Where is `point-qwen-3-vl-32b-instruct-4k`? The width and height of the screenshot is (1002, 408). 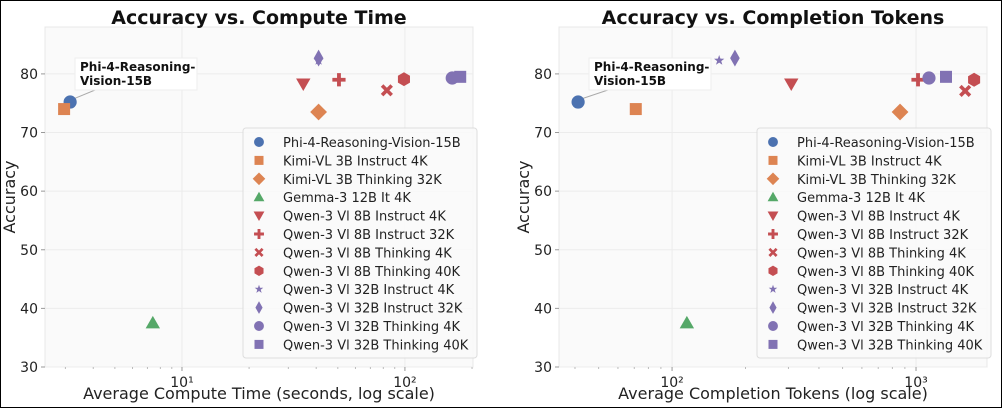
point-qwen-3-vl-32b-instruct-4k is located at coordinates (719, 60).